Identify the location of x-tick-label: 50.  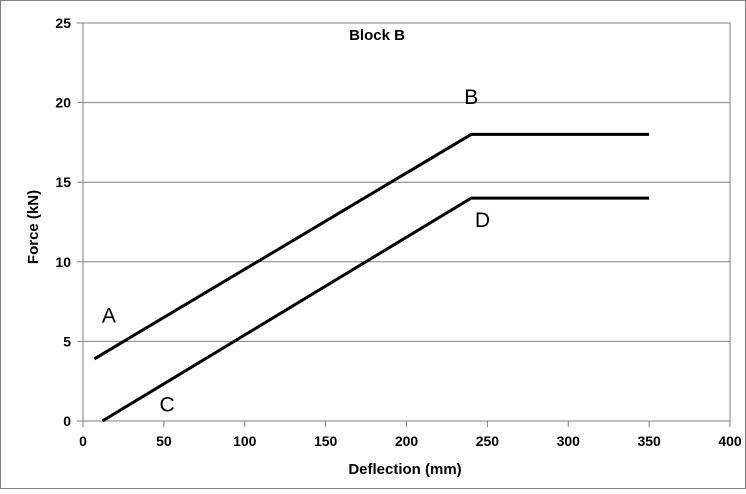
(164, 441).